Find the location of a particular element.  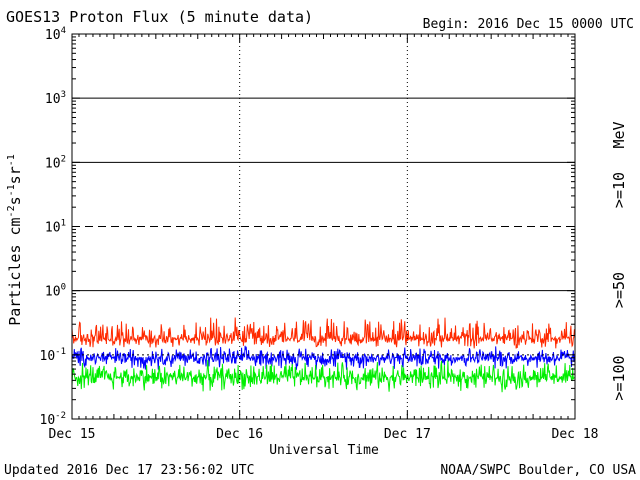

unit-label: MeV is located at coordinates (619, 134).